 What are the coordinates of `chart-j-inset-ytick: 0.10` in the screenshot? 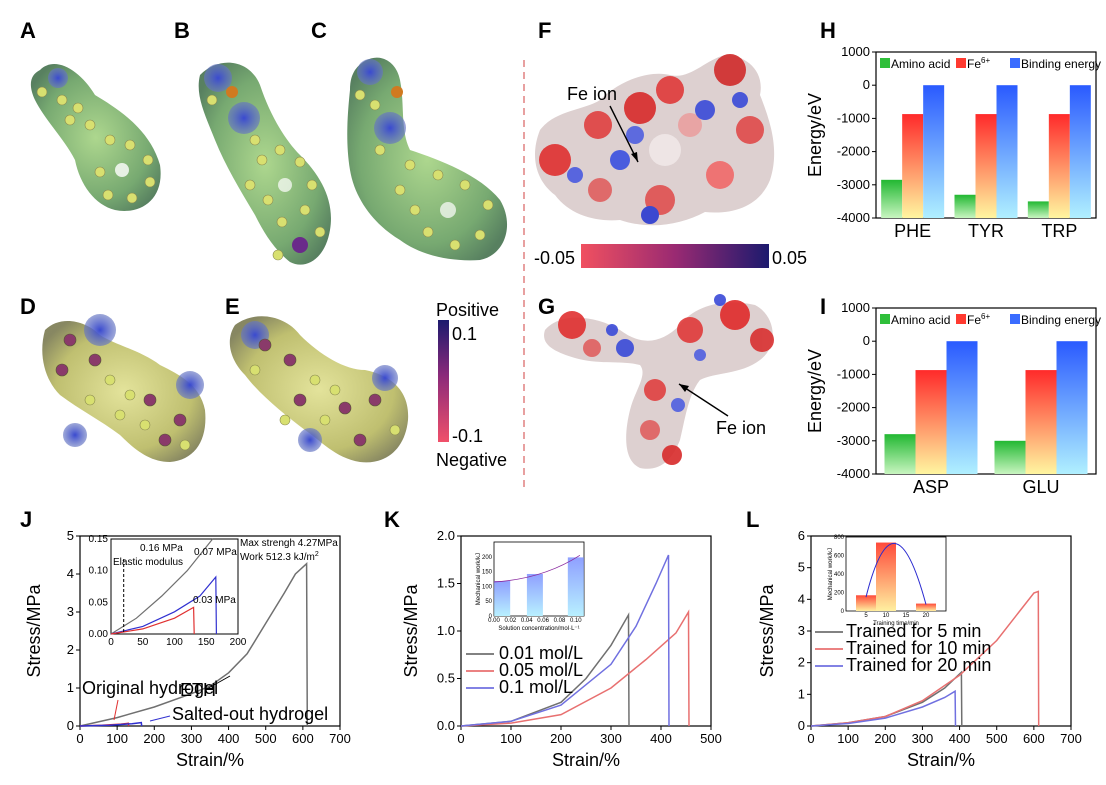 It's located at (99, 571).